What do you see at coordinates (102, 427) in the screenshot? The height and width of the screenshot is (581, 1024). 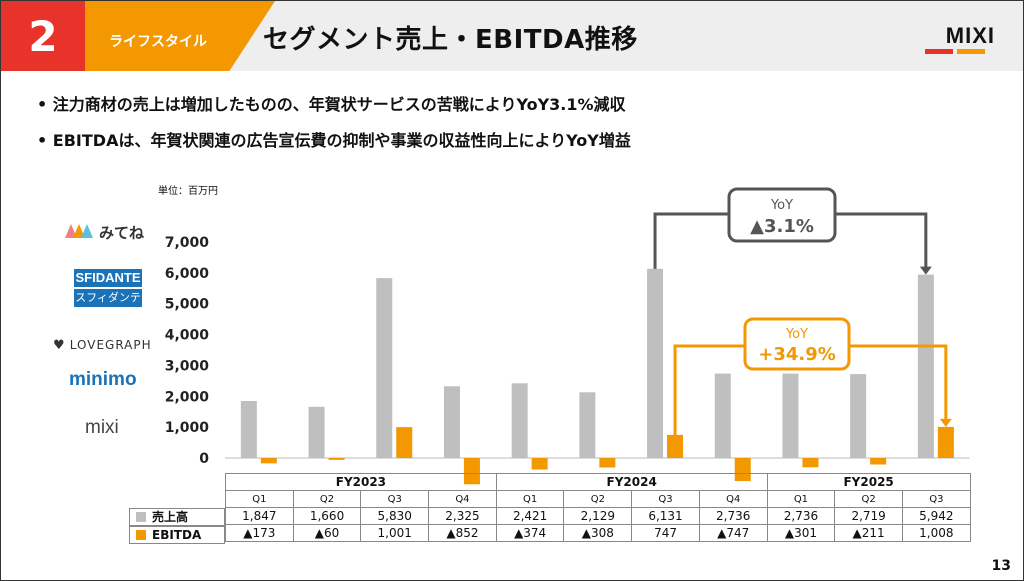 I see `mixi-brand-label: mixi` at bounding box center [102, 427].